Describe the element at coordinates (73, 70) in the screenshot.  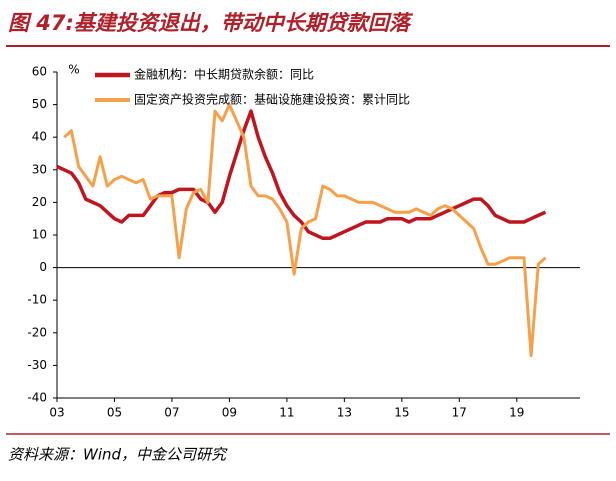
I see `y-unit: %` at that location.